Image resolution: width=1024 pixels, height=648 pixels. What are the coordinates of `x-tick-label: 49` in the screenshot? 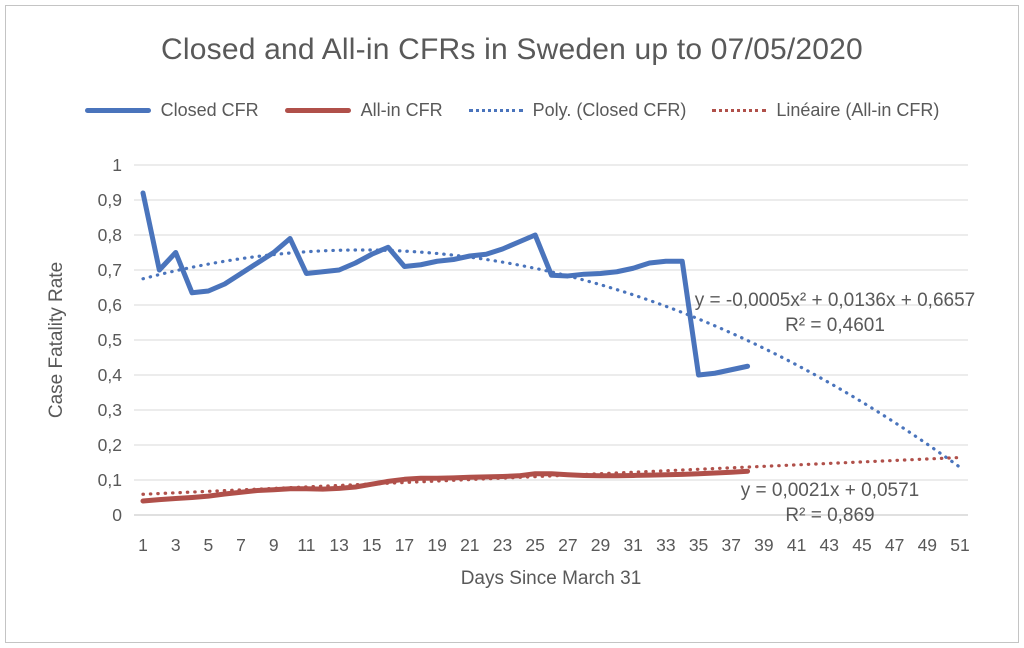 It's located at (927, 545).